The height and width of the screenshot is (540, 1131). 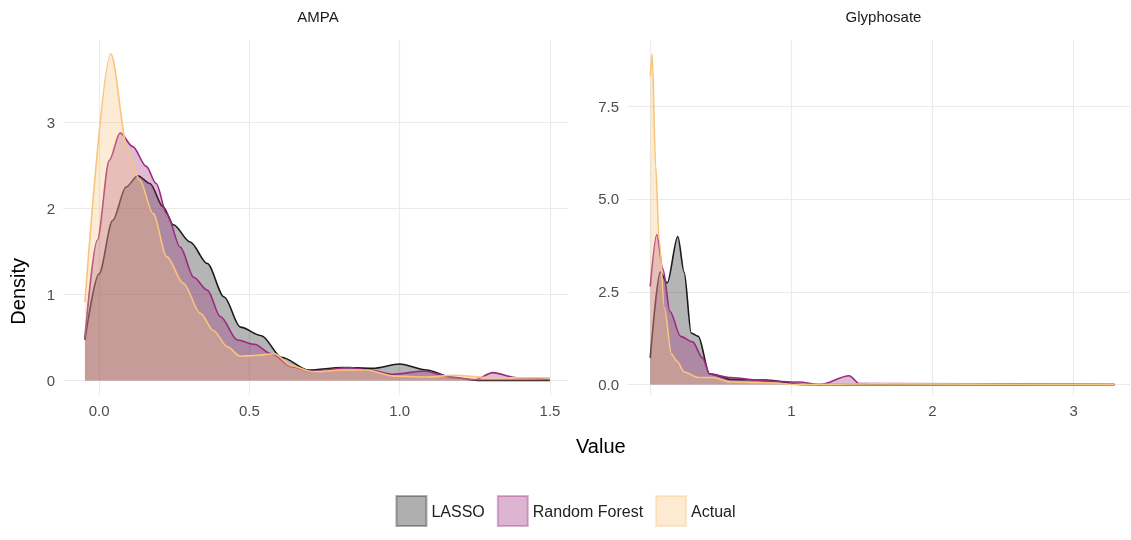 I want to click on y-tick-label: 2, so click(x=50, y=208).